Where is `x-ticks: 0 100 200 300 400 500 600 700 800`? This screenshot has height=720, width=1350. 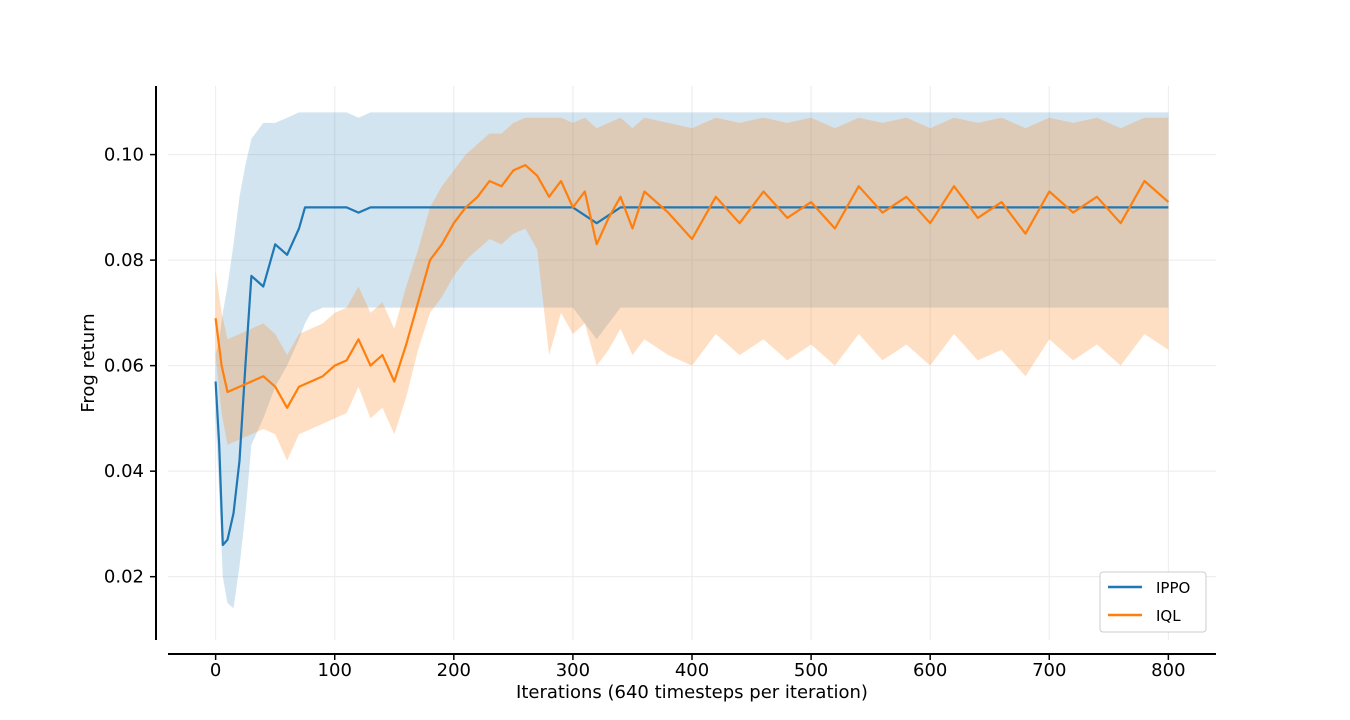
x-ticks: 0 100 200 300 400 500 600 700 800 is located at coordinates (698, 667).